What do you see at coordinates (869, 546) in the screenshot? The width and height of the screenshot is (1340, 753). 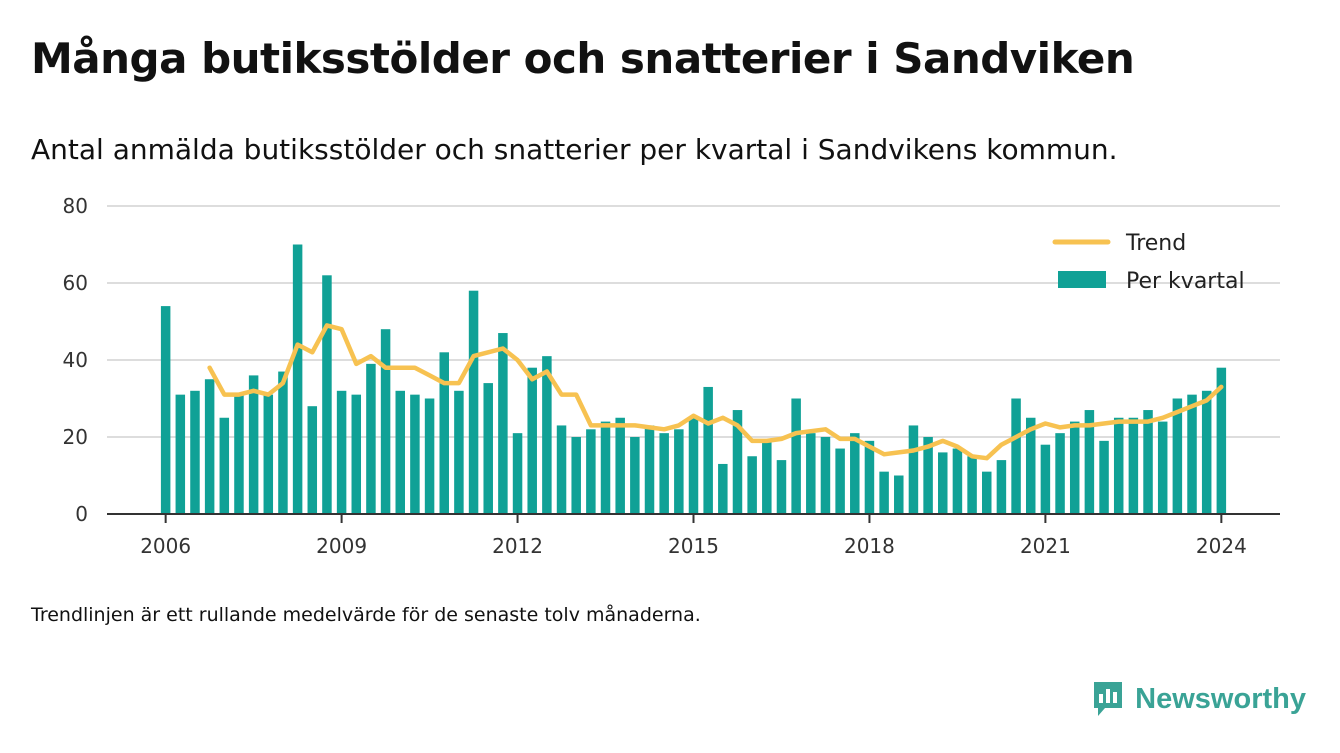 I see `x-tick-label: 2018` at bounding box center [869, 546].